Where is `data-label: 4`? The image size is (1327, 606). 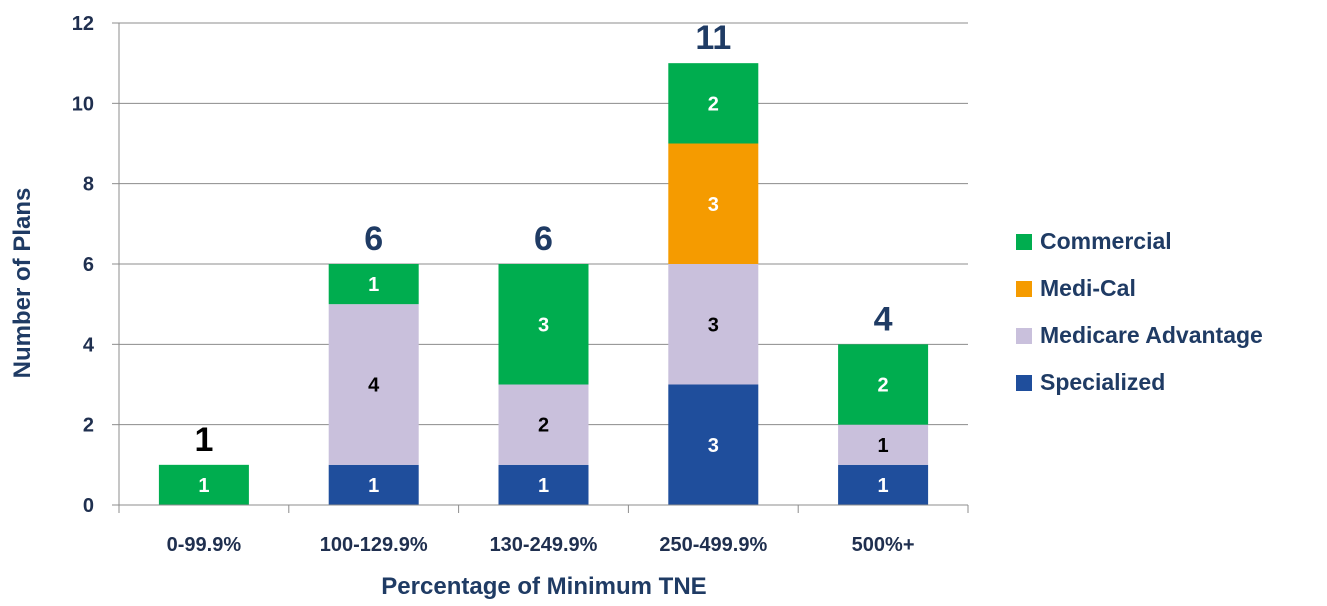 data-label: 4 is located at coordinates (374, 386).